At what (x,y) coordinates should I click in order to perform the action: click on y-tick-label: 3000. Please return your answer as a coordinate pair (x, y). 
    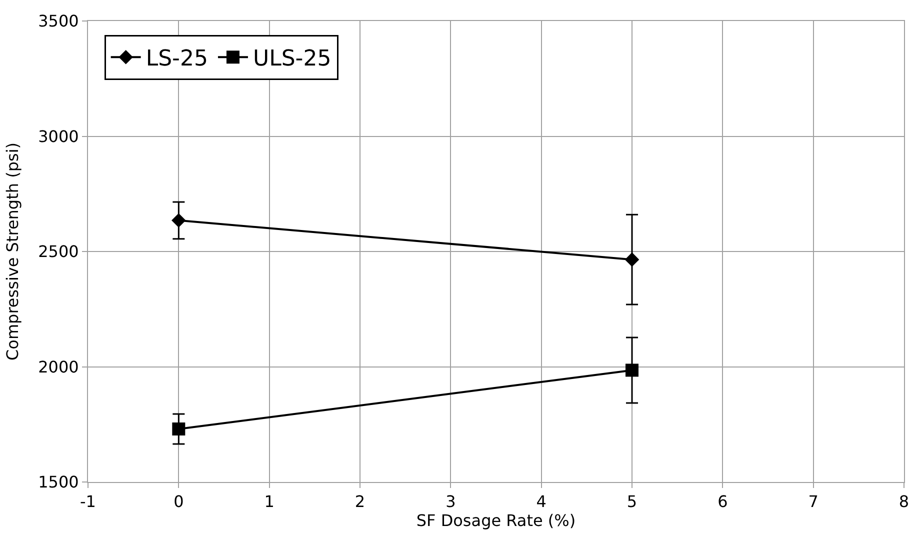
    Looking at the image, I should click on (58, 136).